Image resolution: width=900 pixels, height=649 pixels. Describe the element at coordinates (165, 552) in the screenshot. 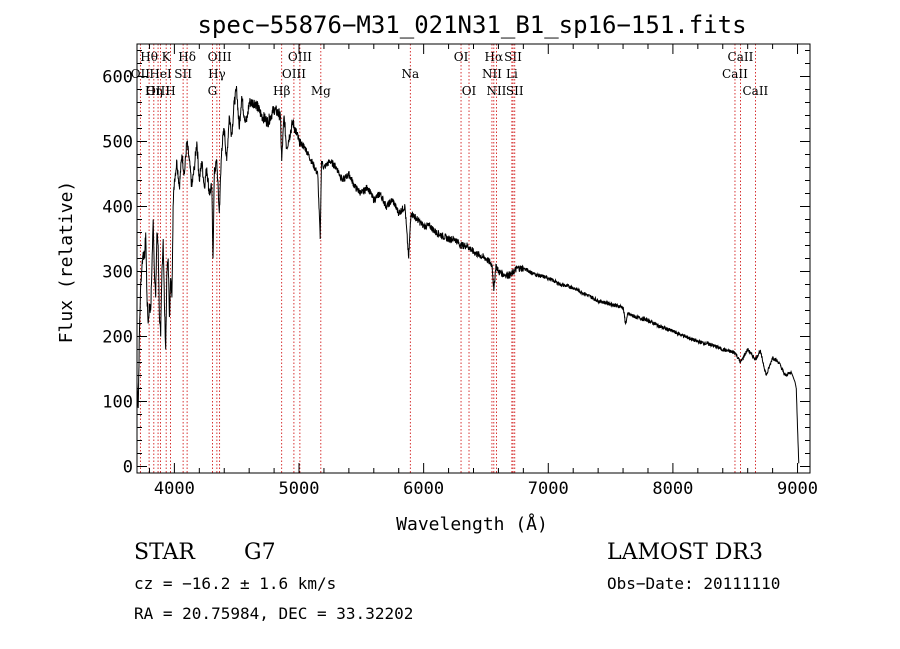

I see `object-class: STAR` at that location.